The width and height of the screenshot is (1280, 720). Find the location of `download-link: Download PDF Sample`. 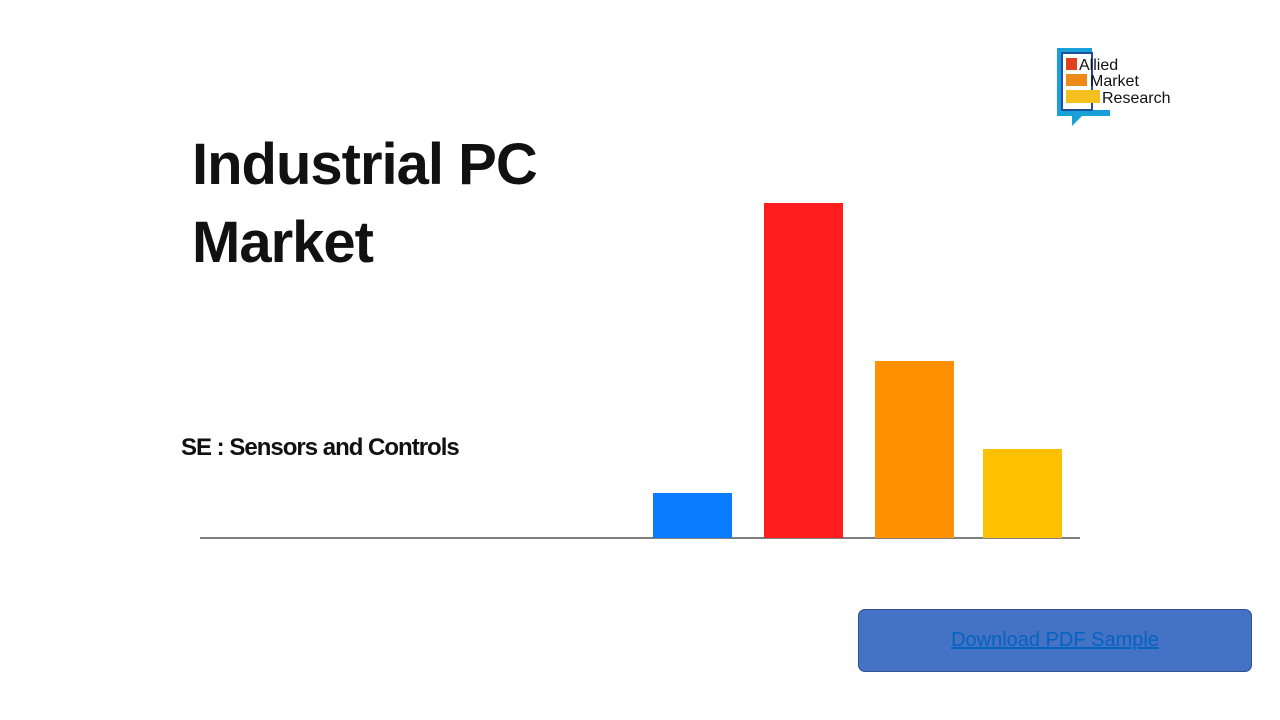

download-link: Download PDF Sample is located at coordinates (1055, 640).